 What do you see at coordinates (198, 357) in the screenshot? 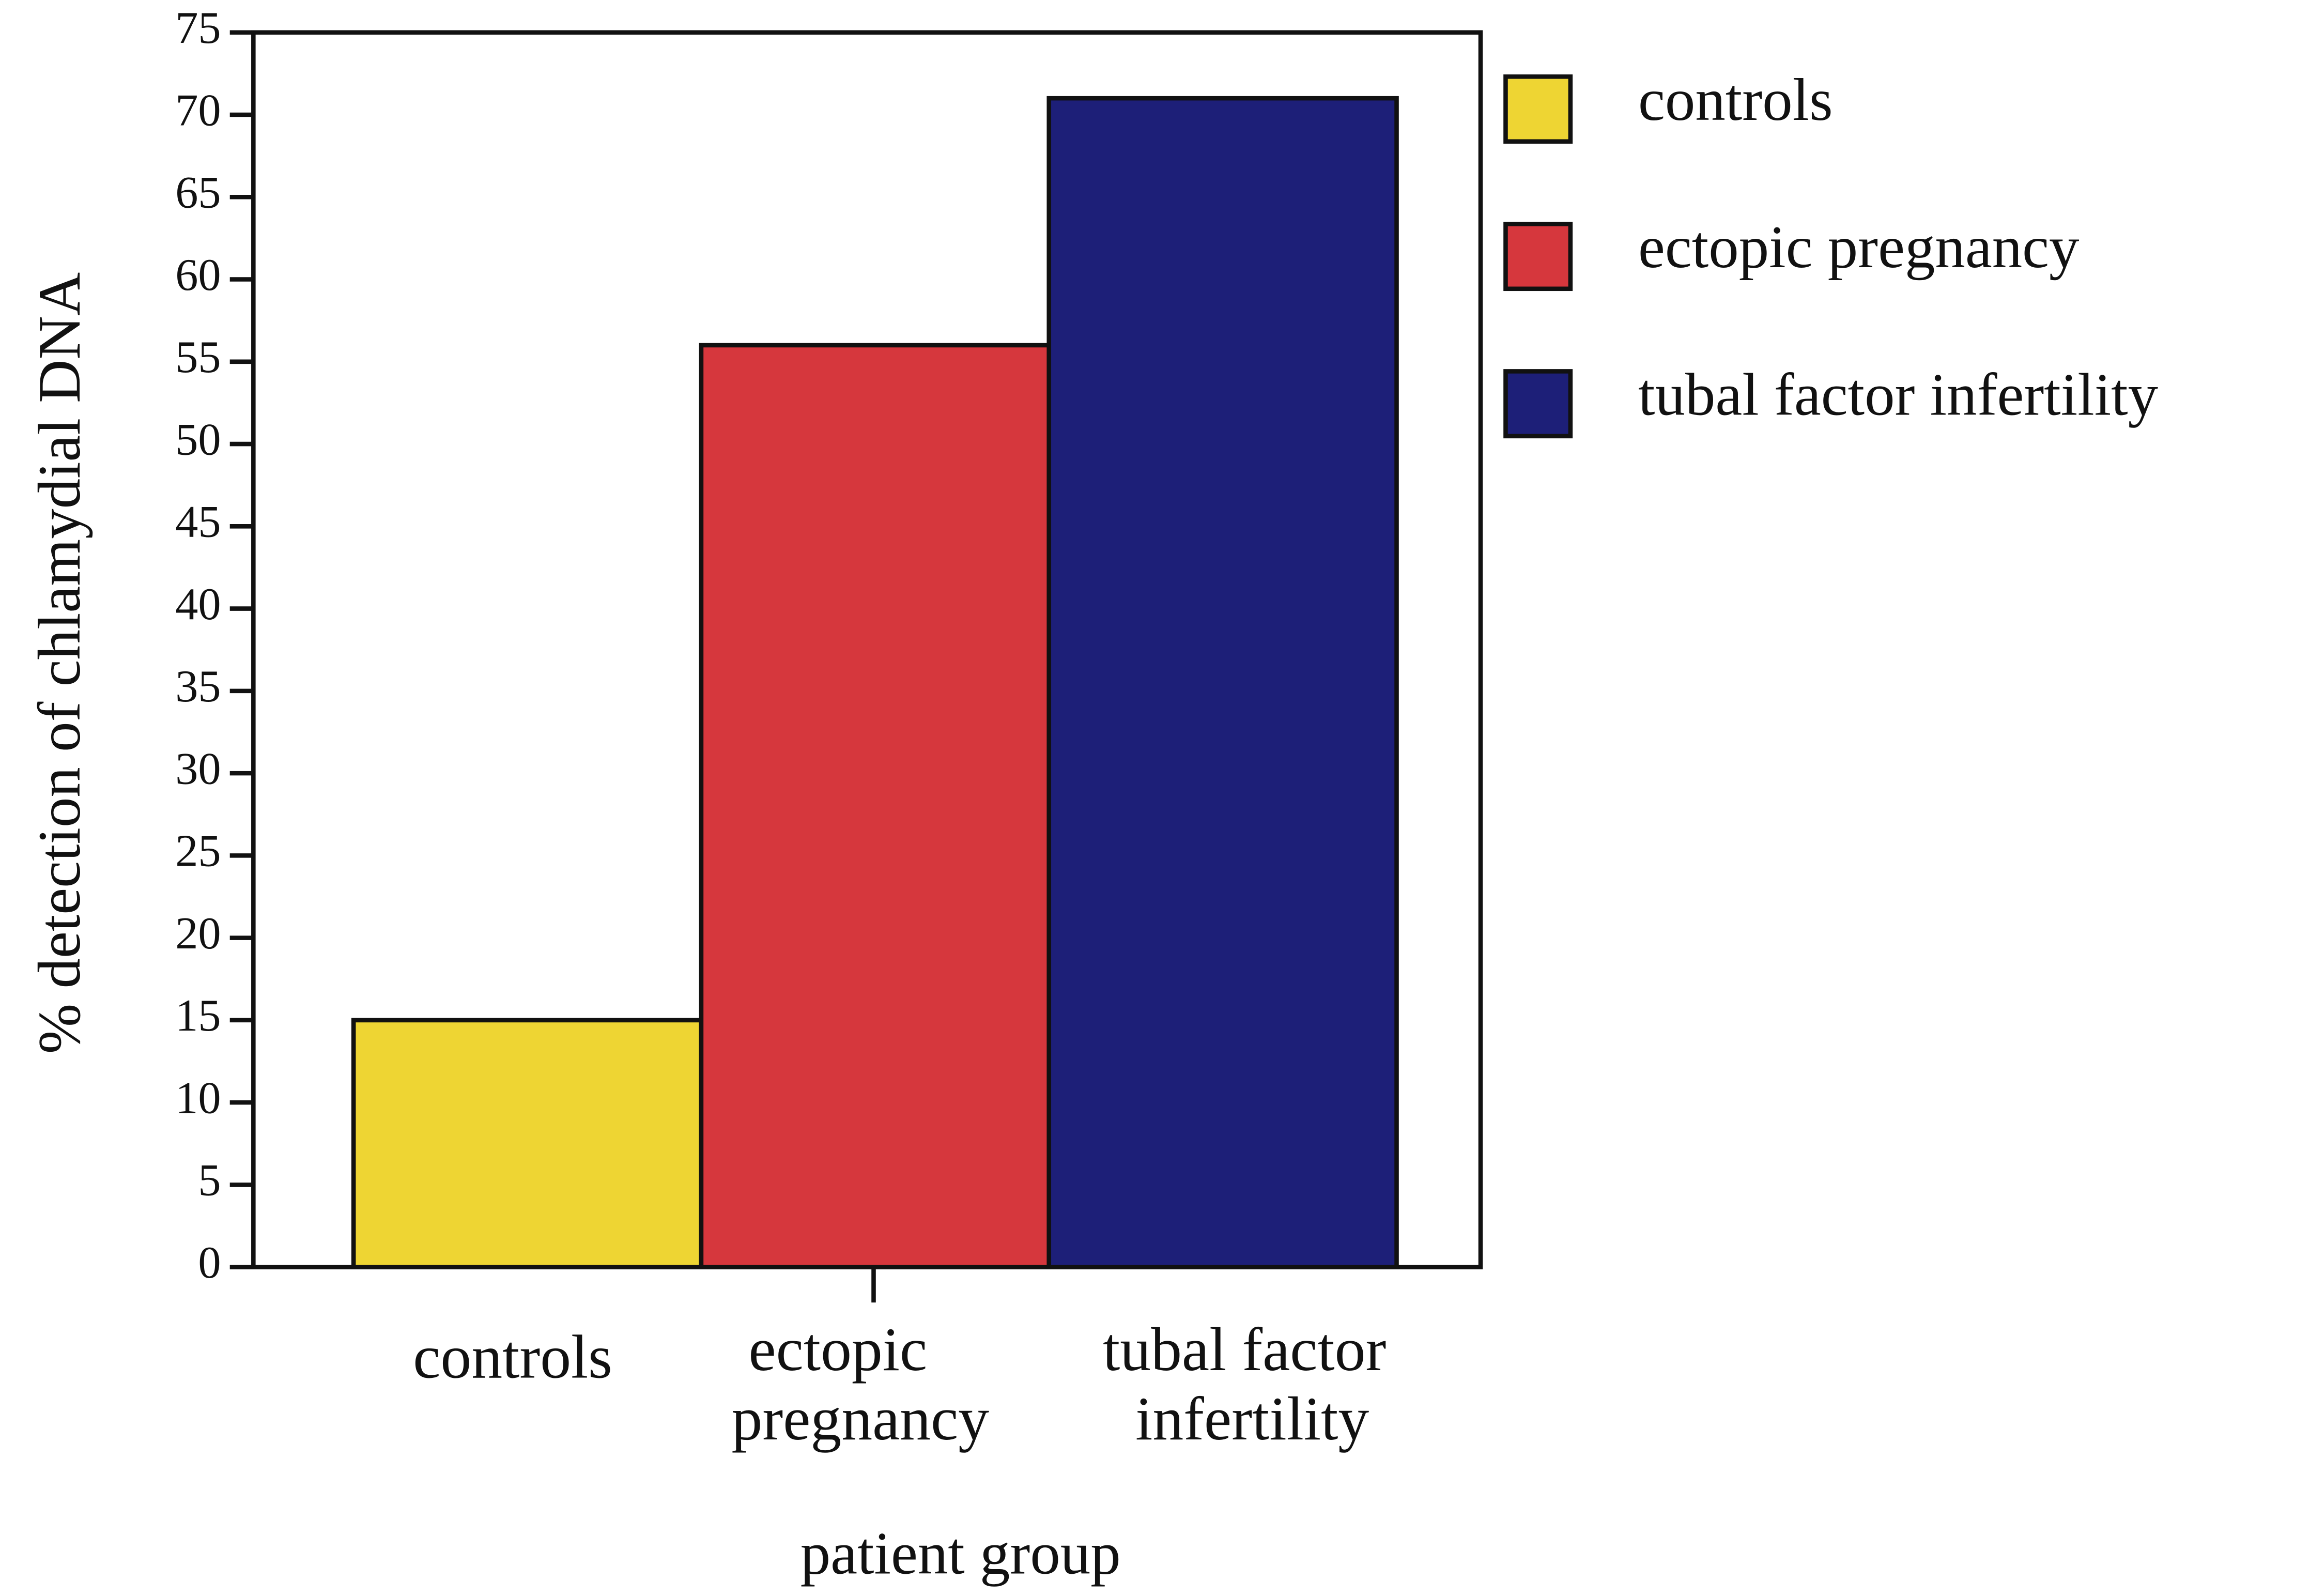
I see `y-tick-label: 55` at bounding box center [198, 357].